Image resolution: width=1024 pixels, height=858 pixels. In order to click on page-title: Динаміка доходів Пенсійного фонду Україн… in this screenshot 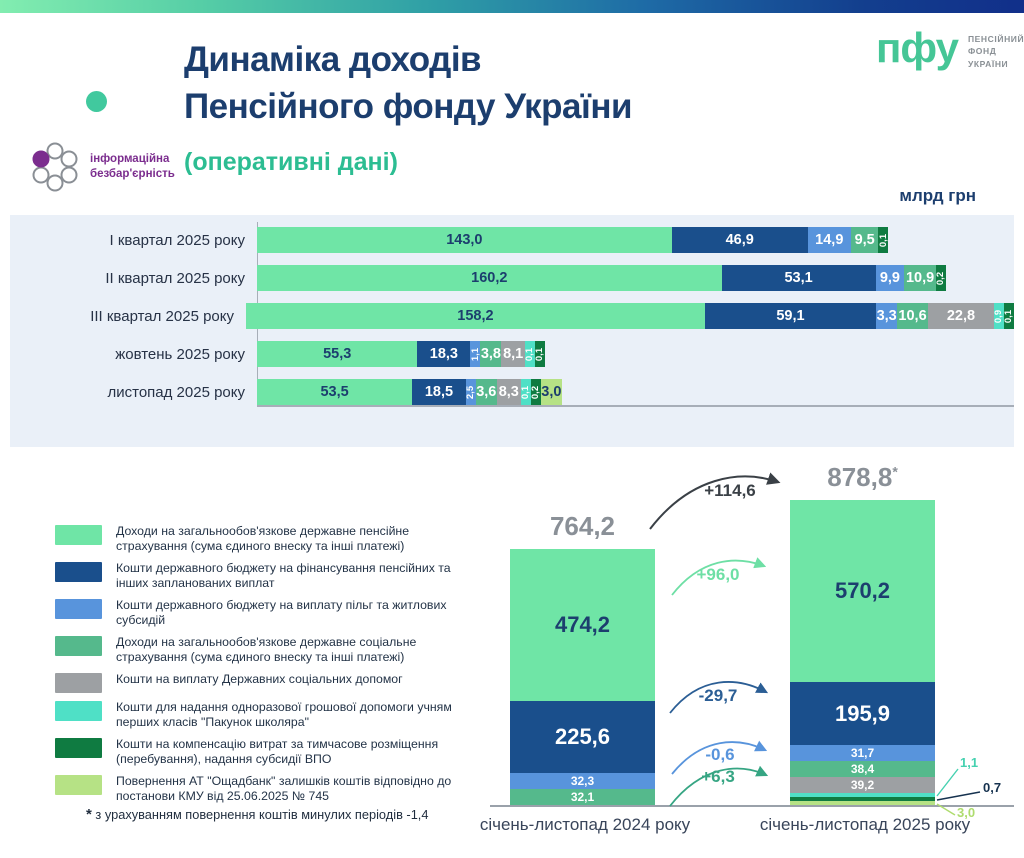, I will do `click(408, 83)`.